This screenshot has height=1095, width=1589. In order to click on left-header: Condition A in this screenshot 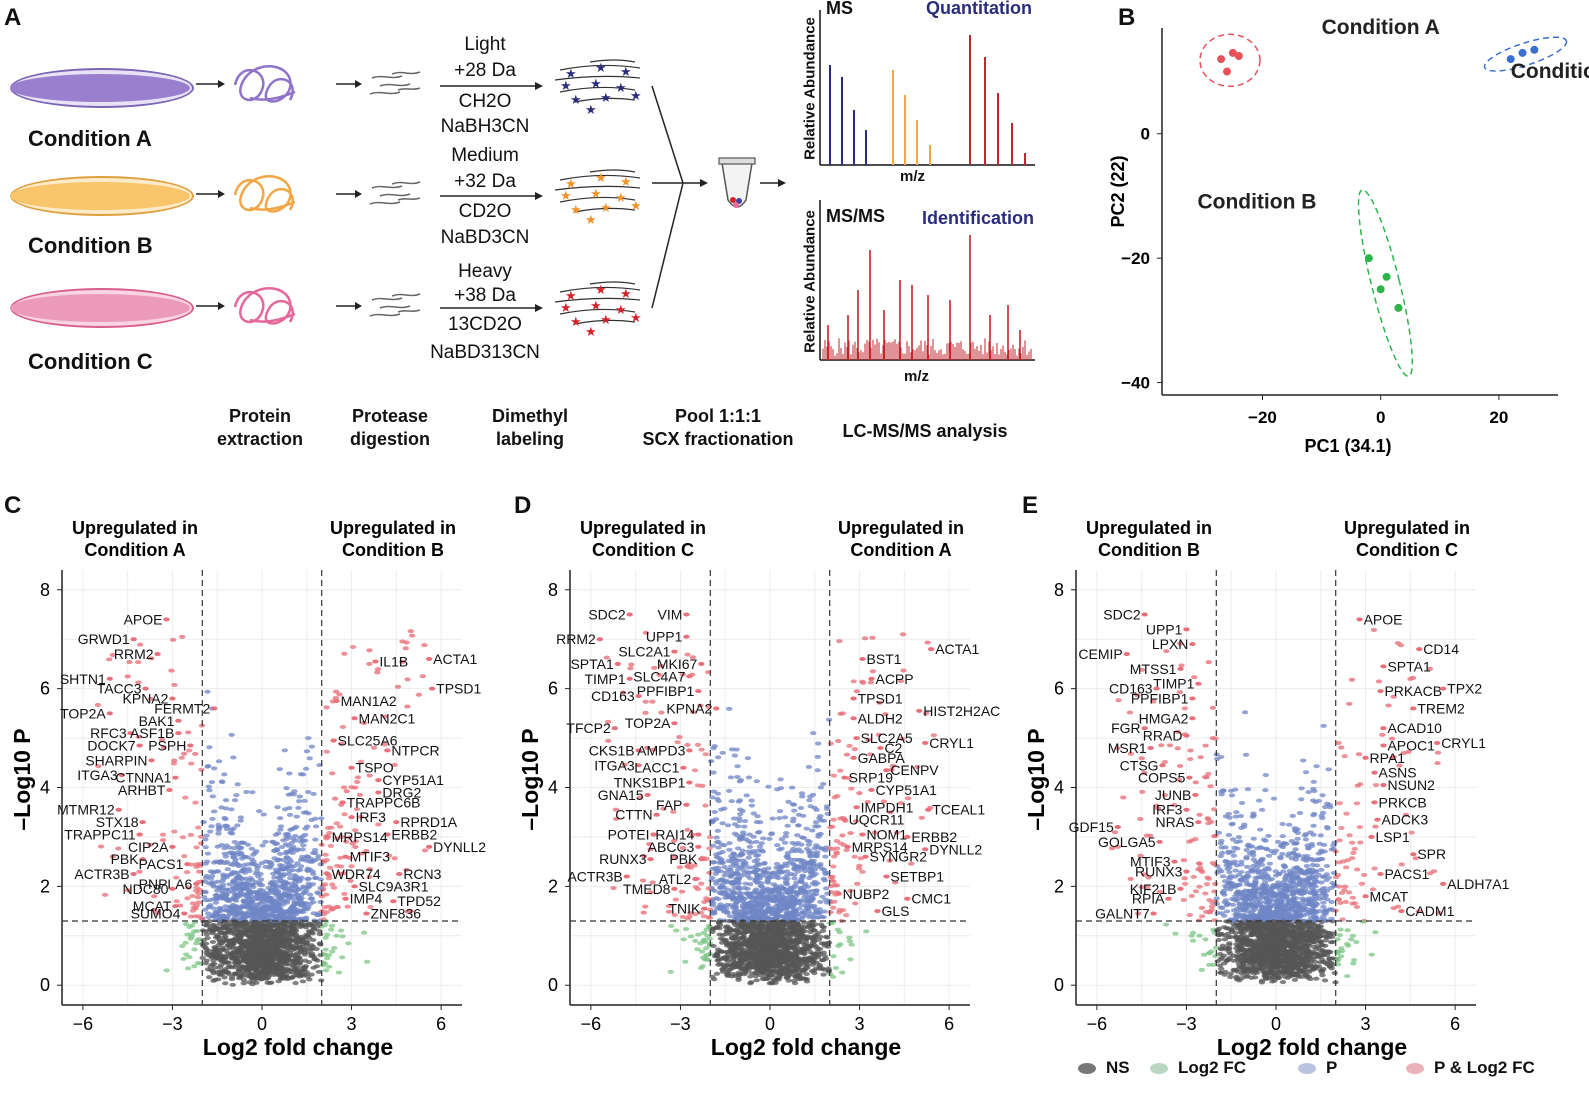, I will do `click(134, 550)`.